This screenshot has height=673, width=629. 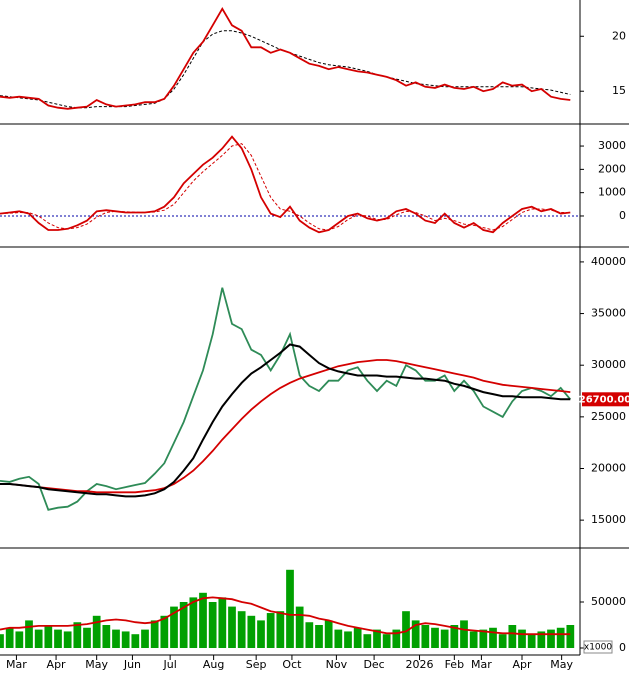 I want to click on last-price-box, so click(x=605, y=399).